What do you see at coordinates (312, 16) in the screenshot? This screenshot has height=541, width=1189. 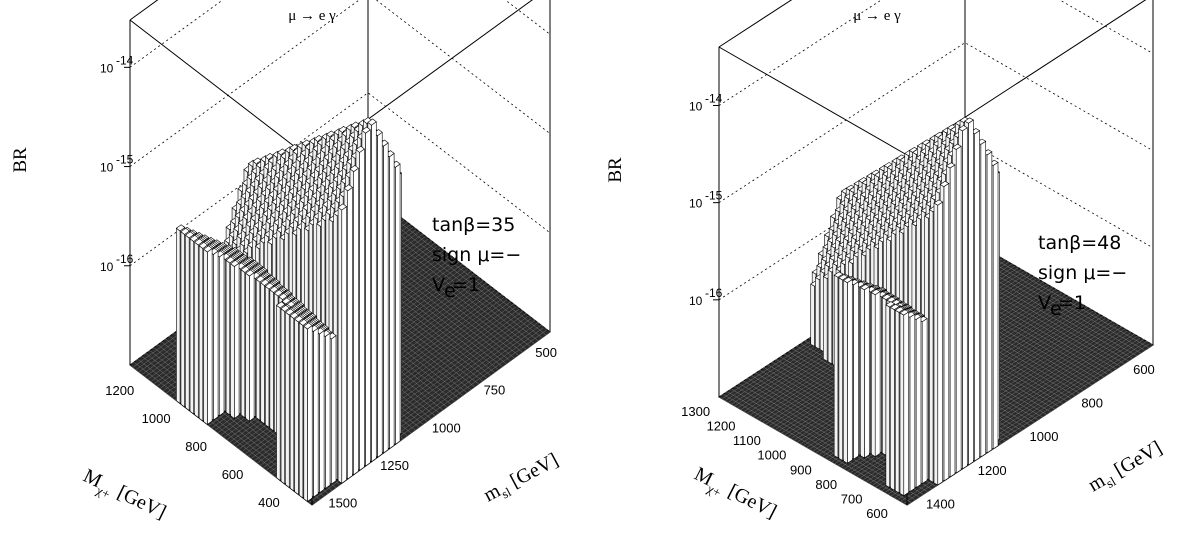 I see `chart-title: μ → e γ` at bounding box center [312, 16].